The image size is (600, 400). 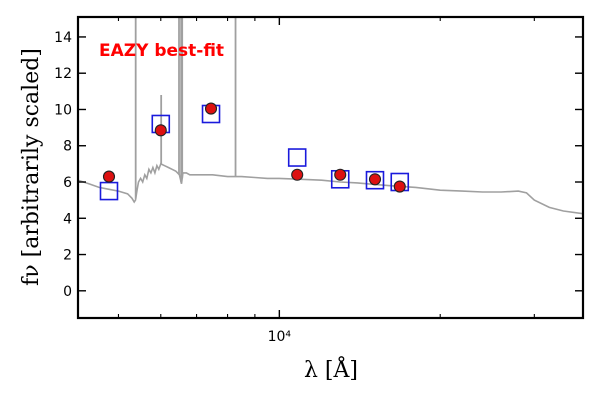 What do you see at coordinates (63, 38) in the screenshot?
I see `y-tick-label: 14` at bounding box center [63, 38].